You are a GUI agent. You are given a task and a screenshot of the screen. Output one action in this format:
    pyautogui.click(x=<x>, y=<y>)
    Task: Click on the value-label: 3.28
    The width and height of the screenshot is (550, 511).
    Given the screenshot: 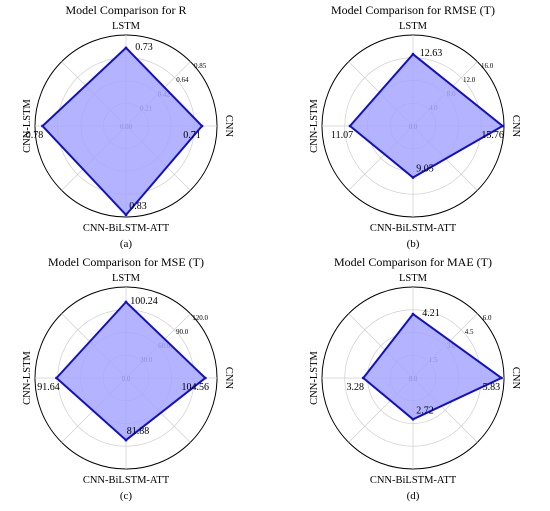 What is the action you would take?
    pyautogui.click(x=356, y=387)
    